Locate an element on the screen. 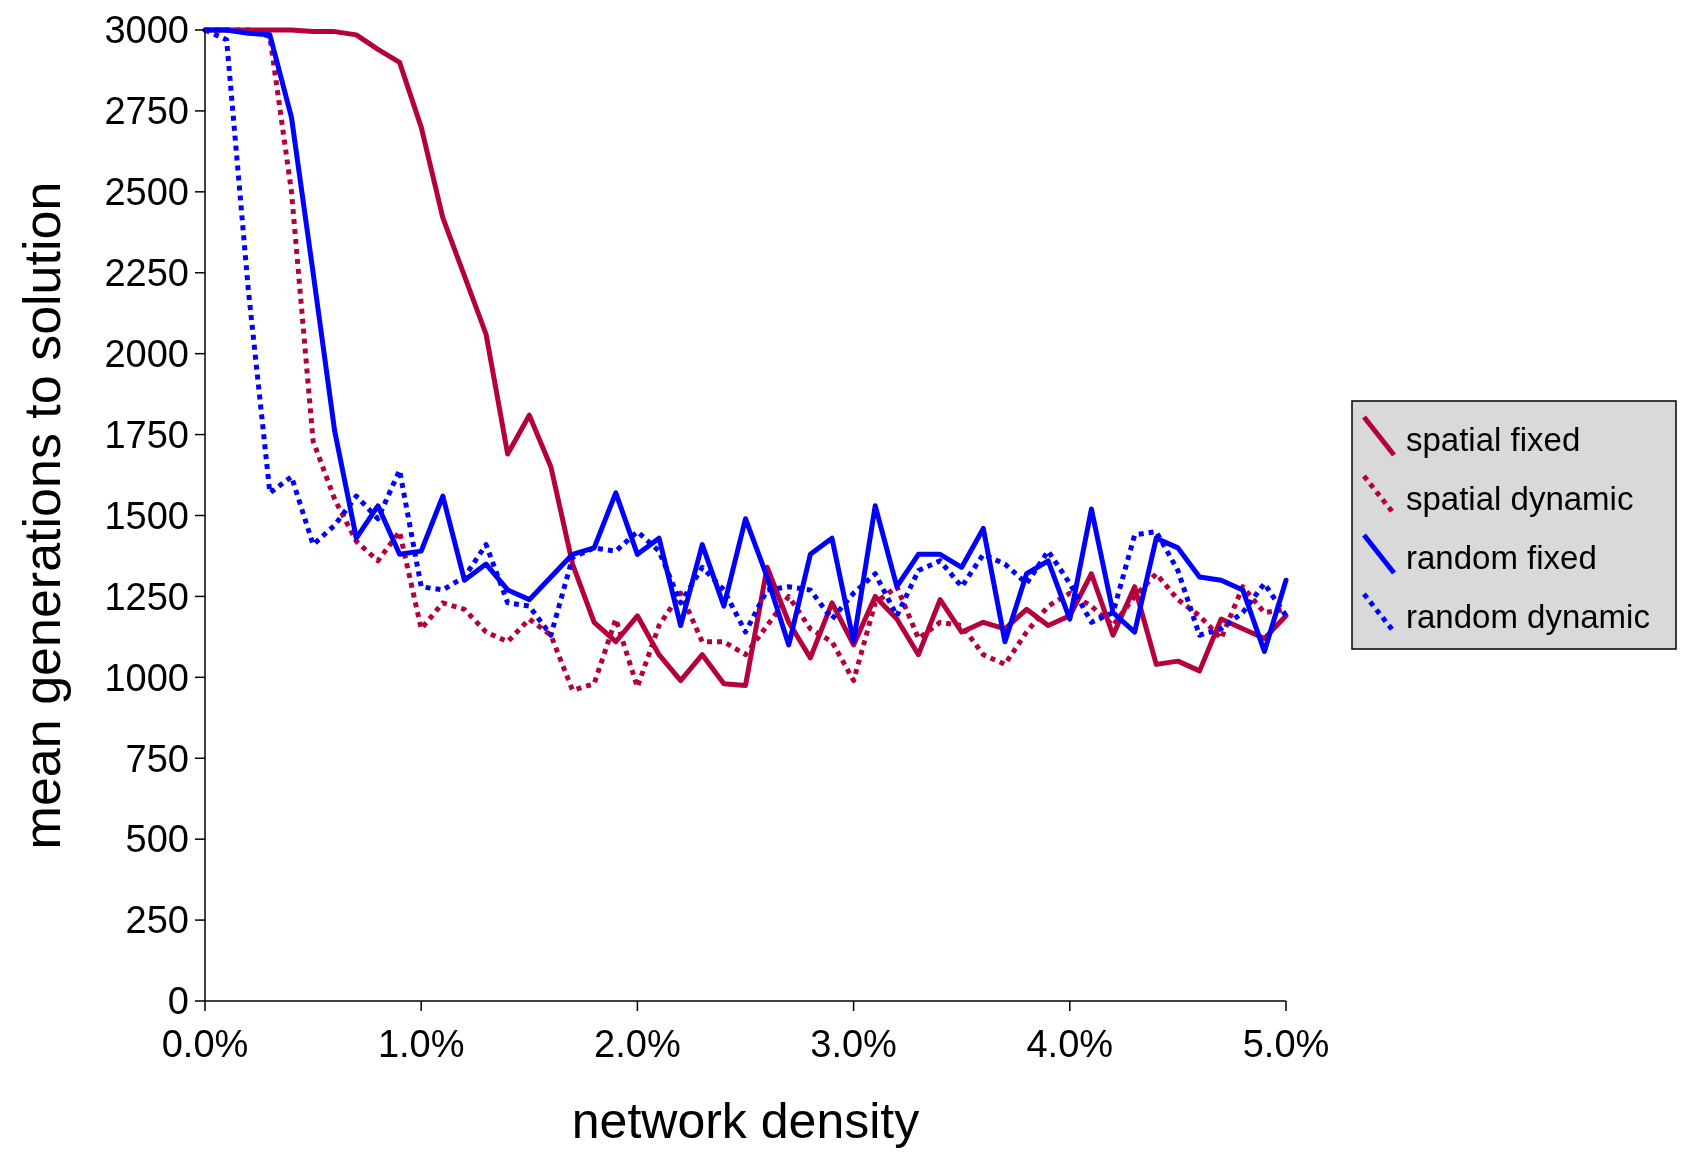  y-tick-label: 1500 is located at coordinates (146, 515).